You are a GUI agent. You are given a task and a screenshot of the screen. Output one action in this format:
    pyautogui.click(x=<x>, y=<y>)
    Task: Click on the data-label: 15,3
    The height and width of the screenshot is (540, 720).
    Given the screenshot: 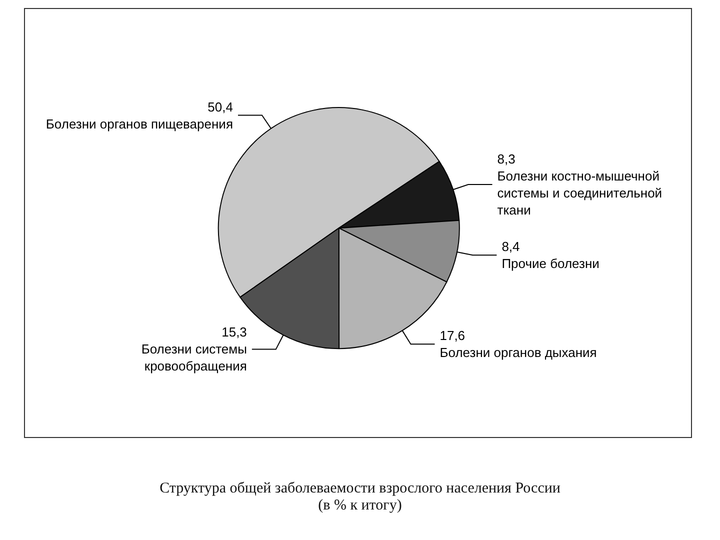 What is the action you would take?
    pyautogui.click(x=234, y=332)
    